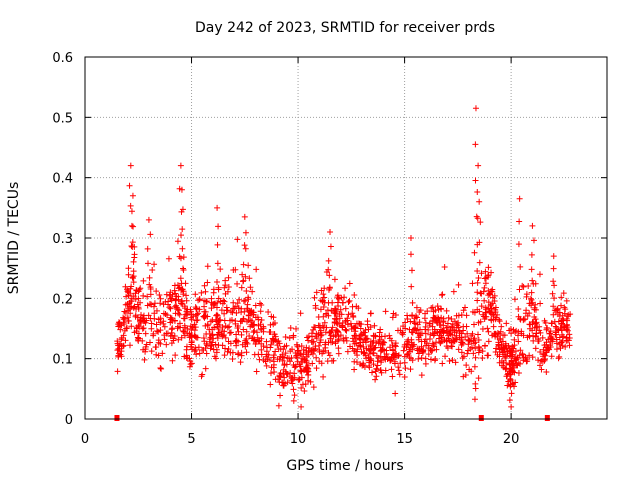 The height and width of the screenshot is (480, 640). I want to click on x-tick-label: 15, so click(404, 439).